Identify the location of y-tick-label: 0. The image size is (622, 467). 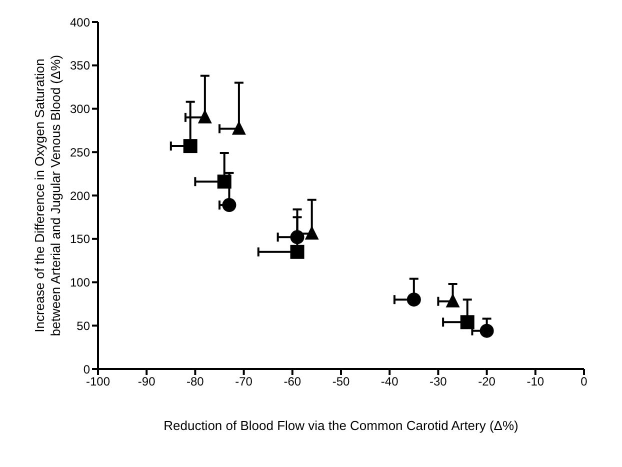
(86, 369).